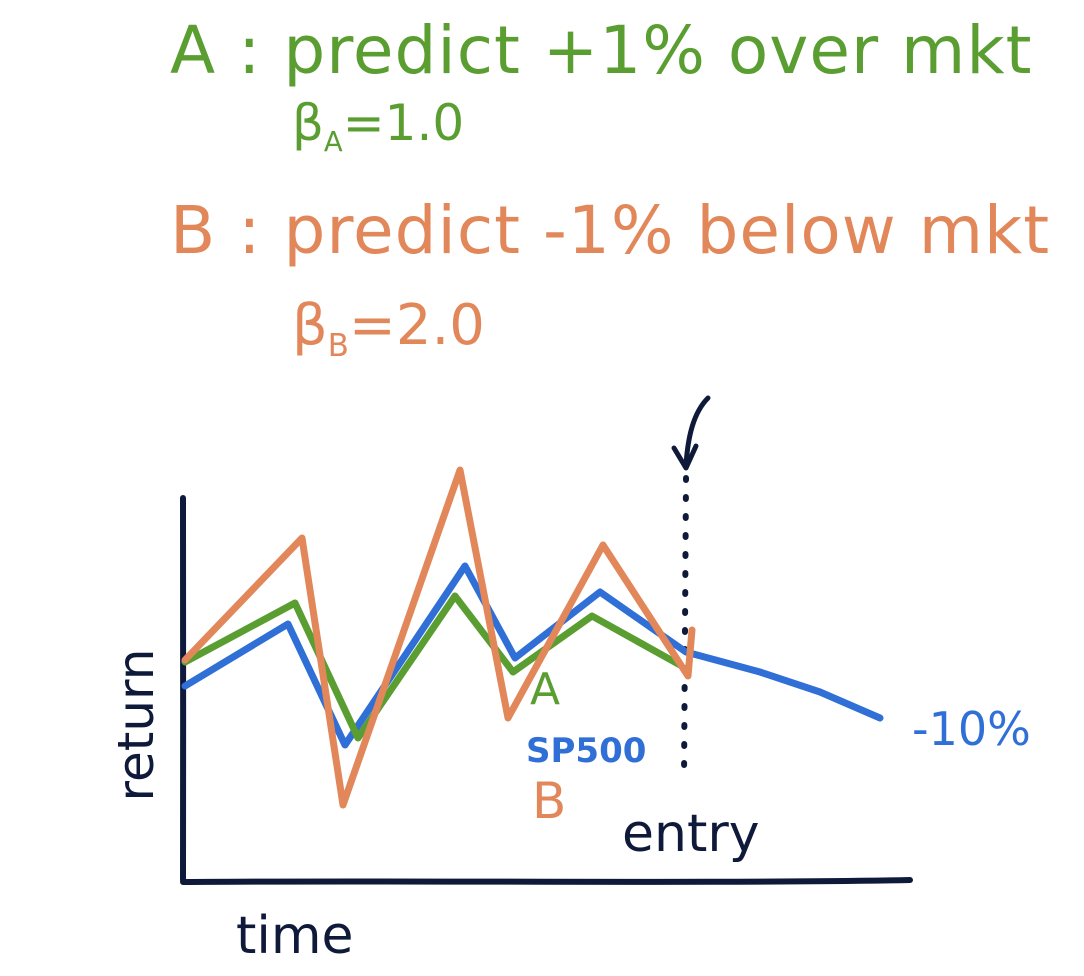 The image size is (1084, 976). I want to click on future-return-label: -10%, so click(971, 729).